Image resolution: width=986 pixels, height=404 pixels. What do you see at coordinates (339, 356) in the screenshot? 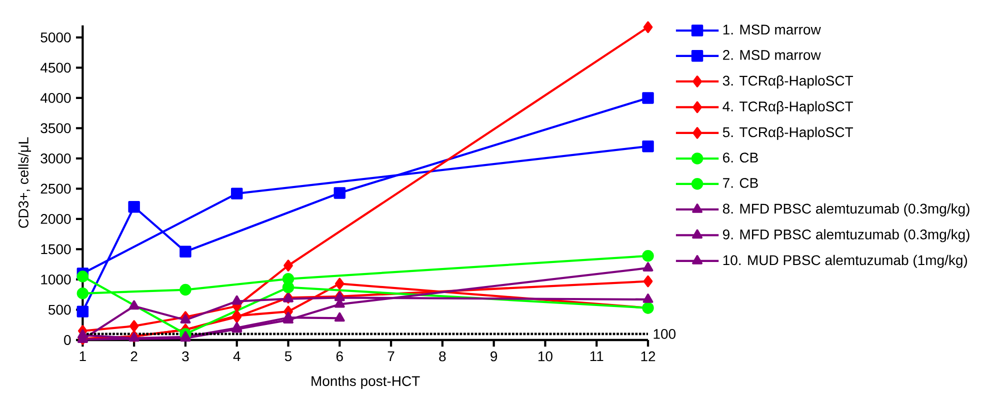
I see `x-tick-label: 6` at bounding box center [339, 356].